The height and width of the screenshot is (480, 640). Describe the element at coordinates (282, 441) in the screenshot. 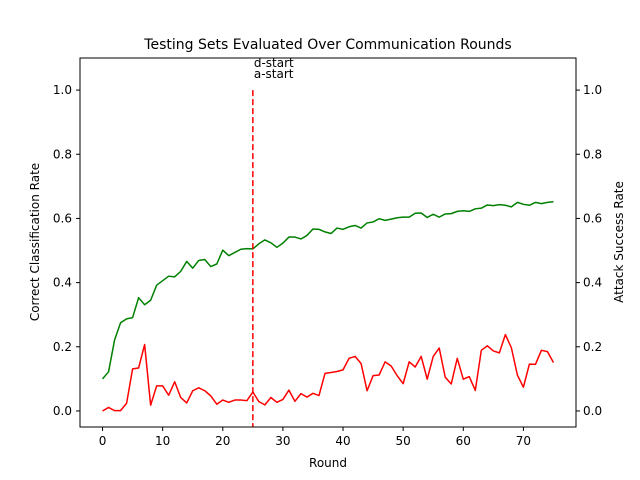

I see `x-tick-label: 30` at that location.